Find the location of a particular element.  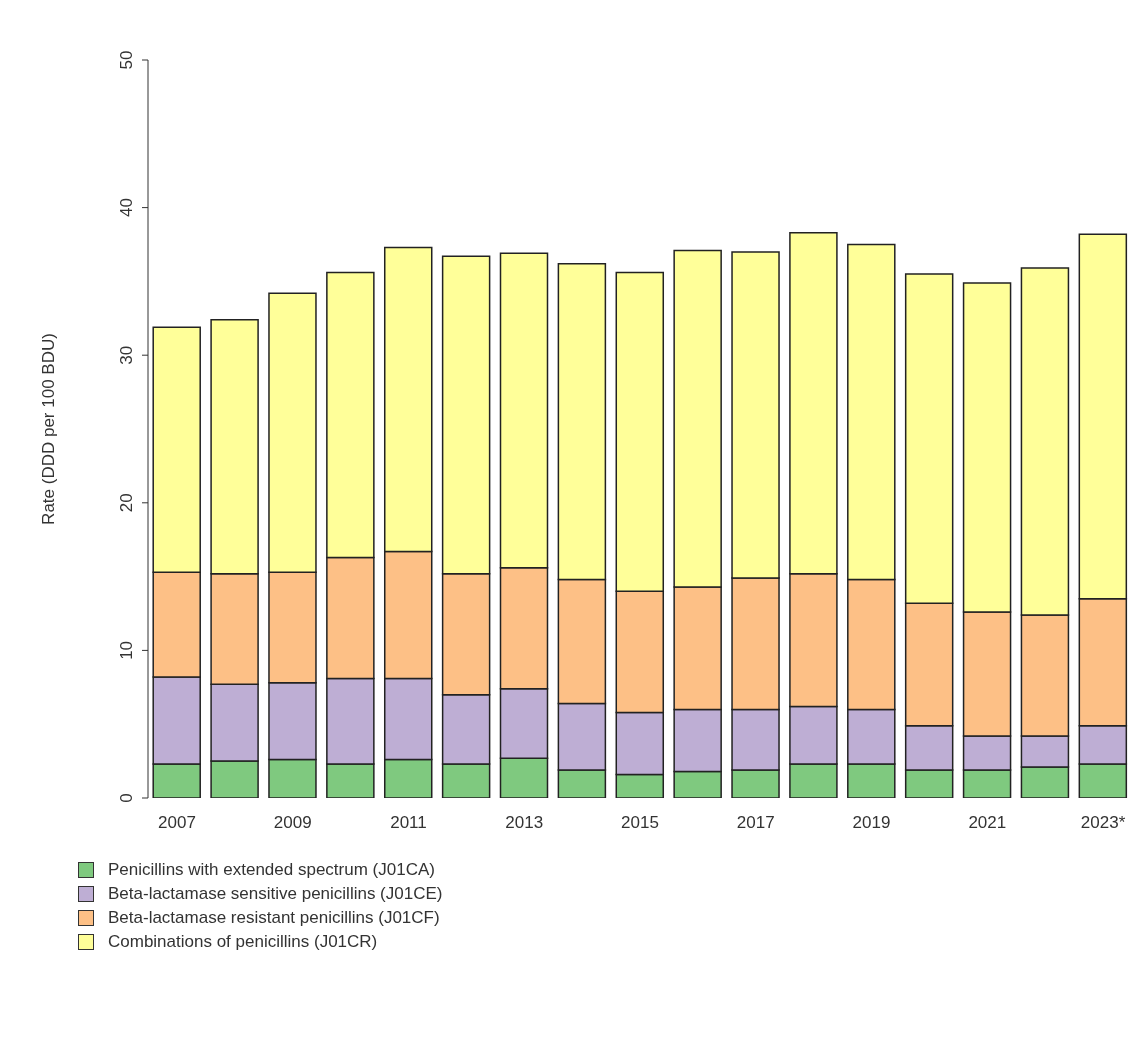

x-tick-label: 2009 is located at coordinates (292, 823).